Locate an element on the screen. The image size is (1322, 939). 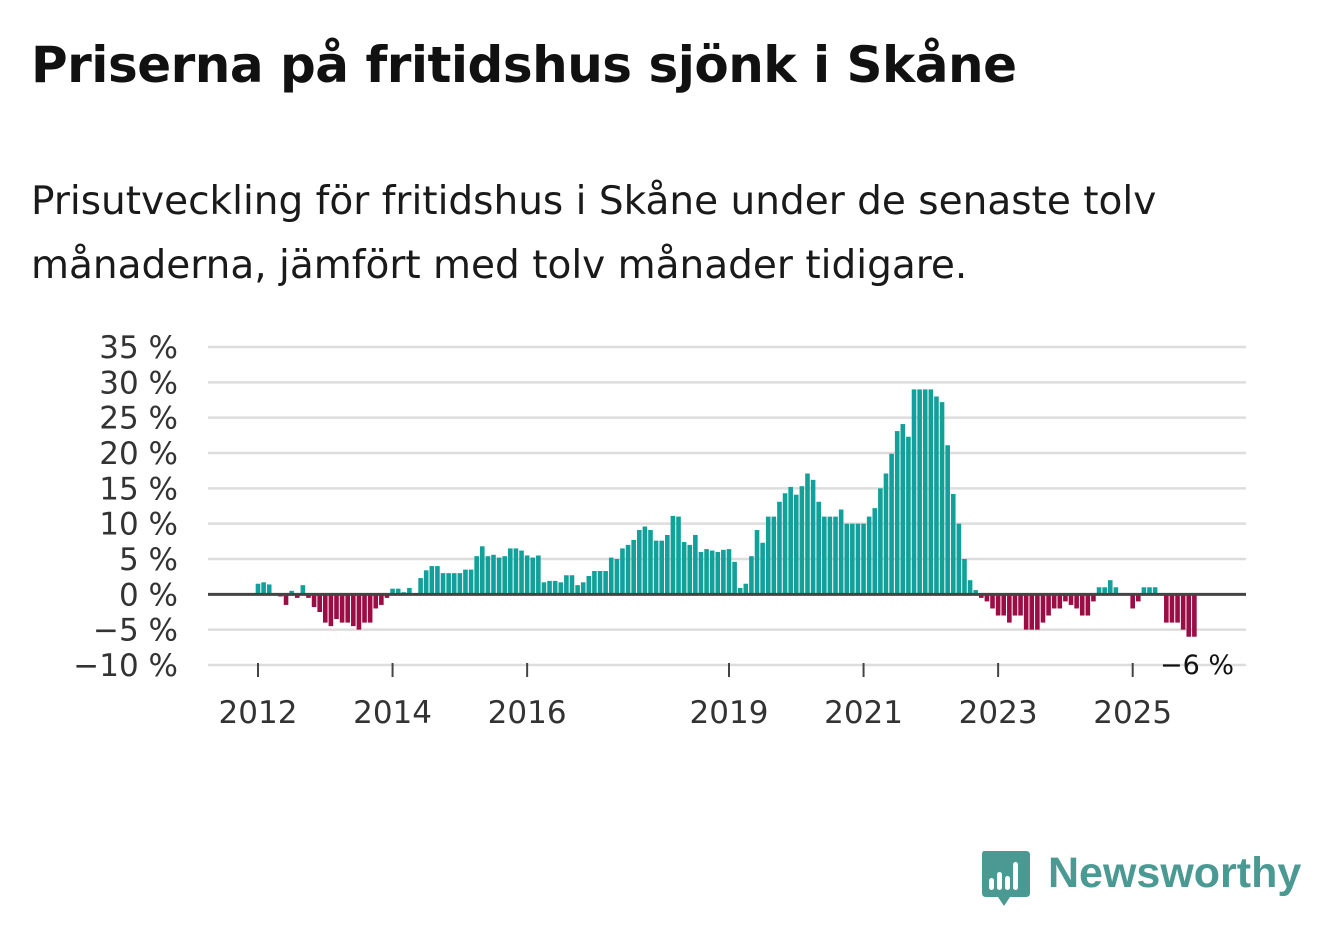
y-tick-label: −10 % is located at coordinates (125, 666).